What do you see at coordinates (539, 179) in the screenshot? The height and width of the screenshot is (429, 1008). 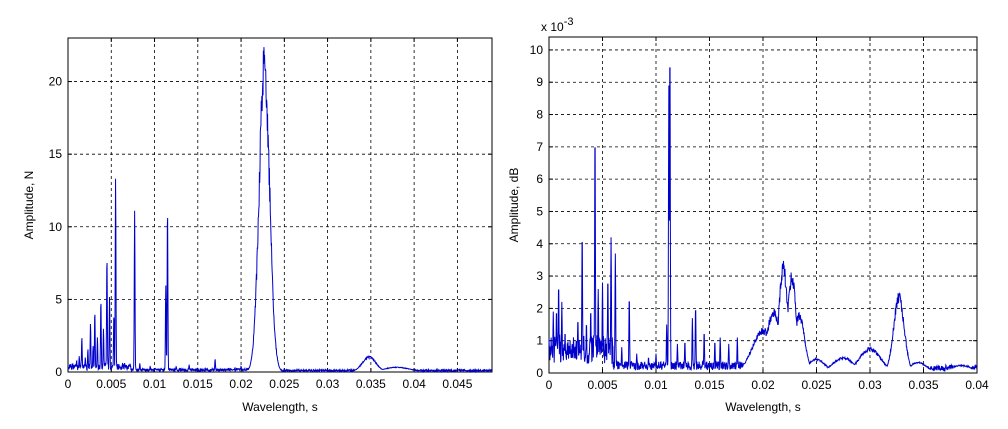 I see `y-tick-label: 6` at bounding box center [539, 179].